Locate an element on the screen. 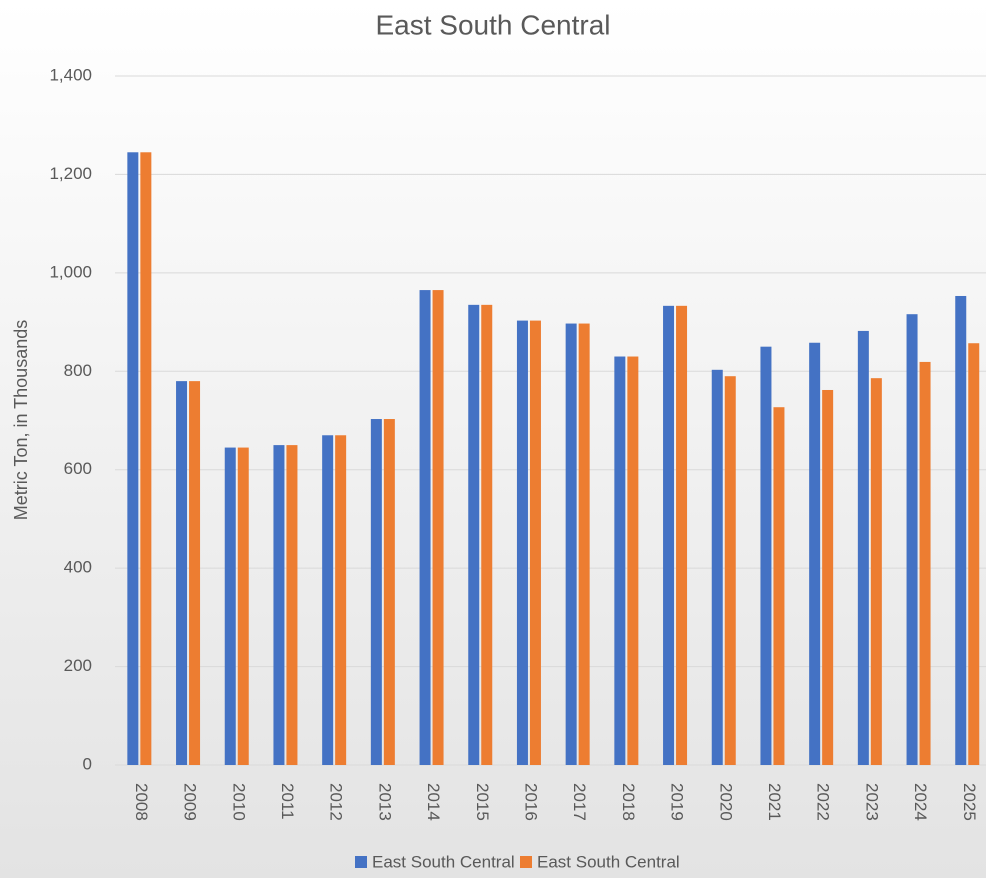 Image resolution: width=986 pixels, height=878 pixels. y-tick-label: 1,400 is located at coordinates (70, 74).